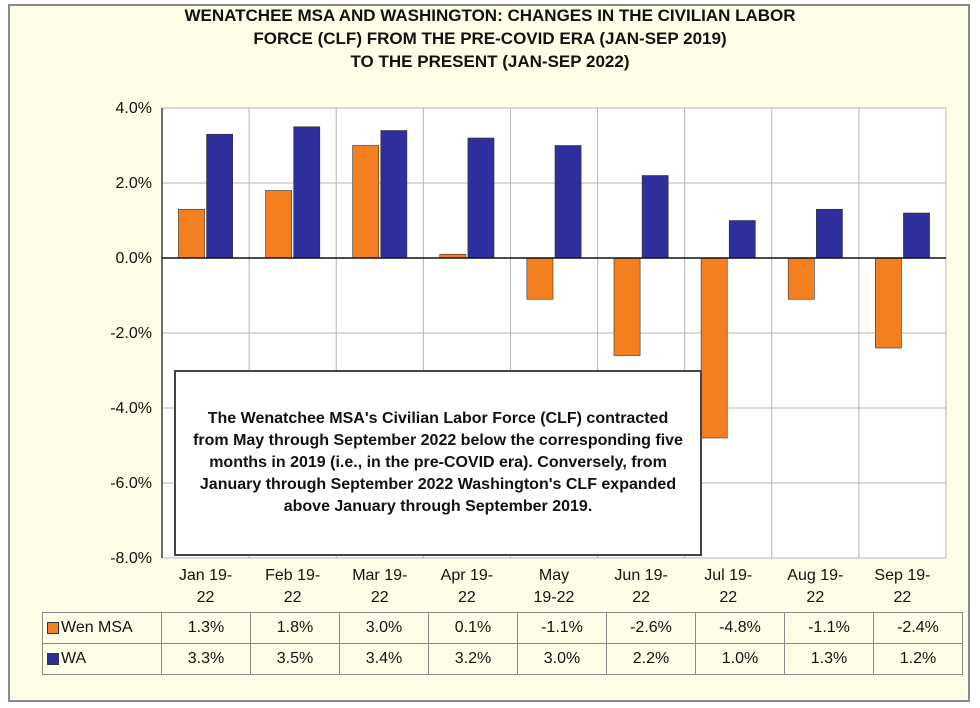 The image size is (980, 708). What do you see at coordinates (918, 659) in the screenshot?
I see `data-label: 1.2%` at bounding box center [918, 659].